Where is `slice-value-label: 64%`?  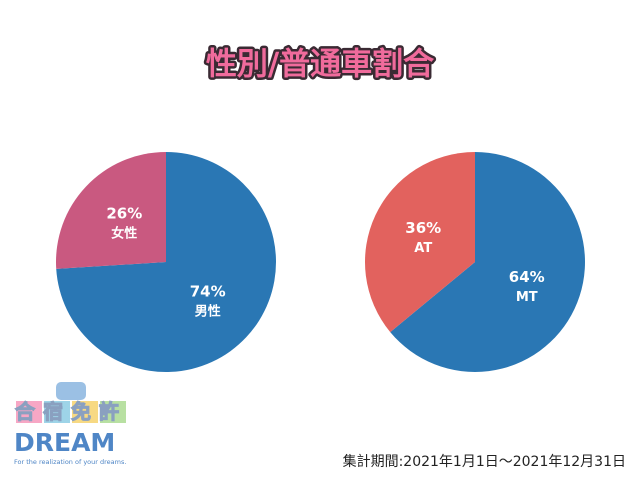
slice-value-label: 64% is located at coordinates (527, 277).